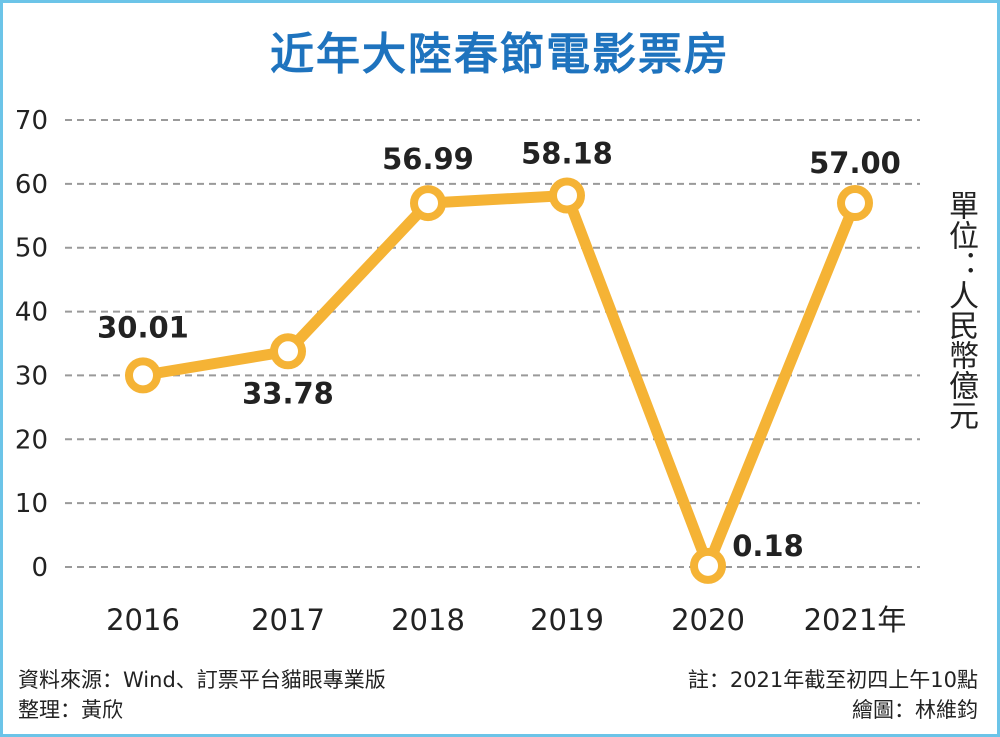  Describe the element at coordinates (31, 313) in the screenshot. I see `y-tick-label: 40` at that location.